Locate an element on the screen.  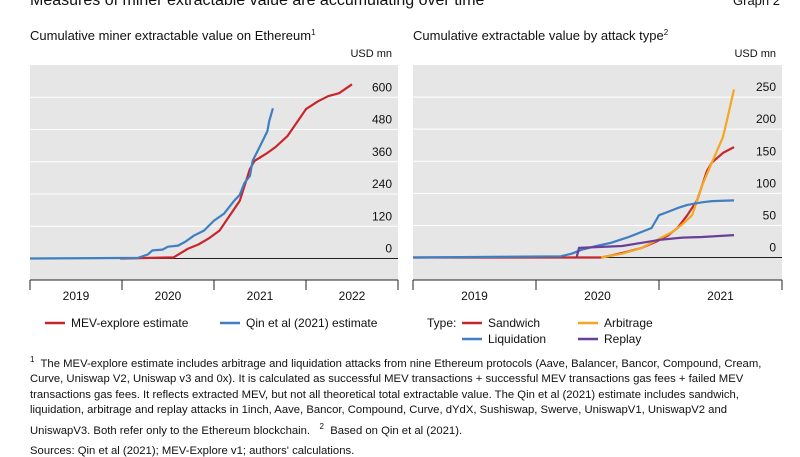
y-tick-label: 480 is located at coordinates (382, 120).